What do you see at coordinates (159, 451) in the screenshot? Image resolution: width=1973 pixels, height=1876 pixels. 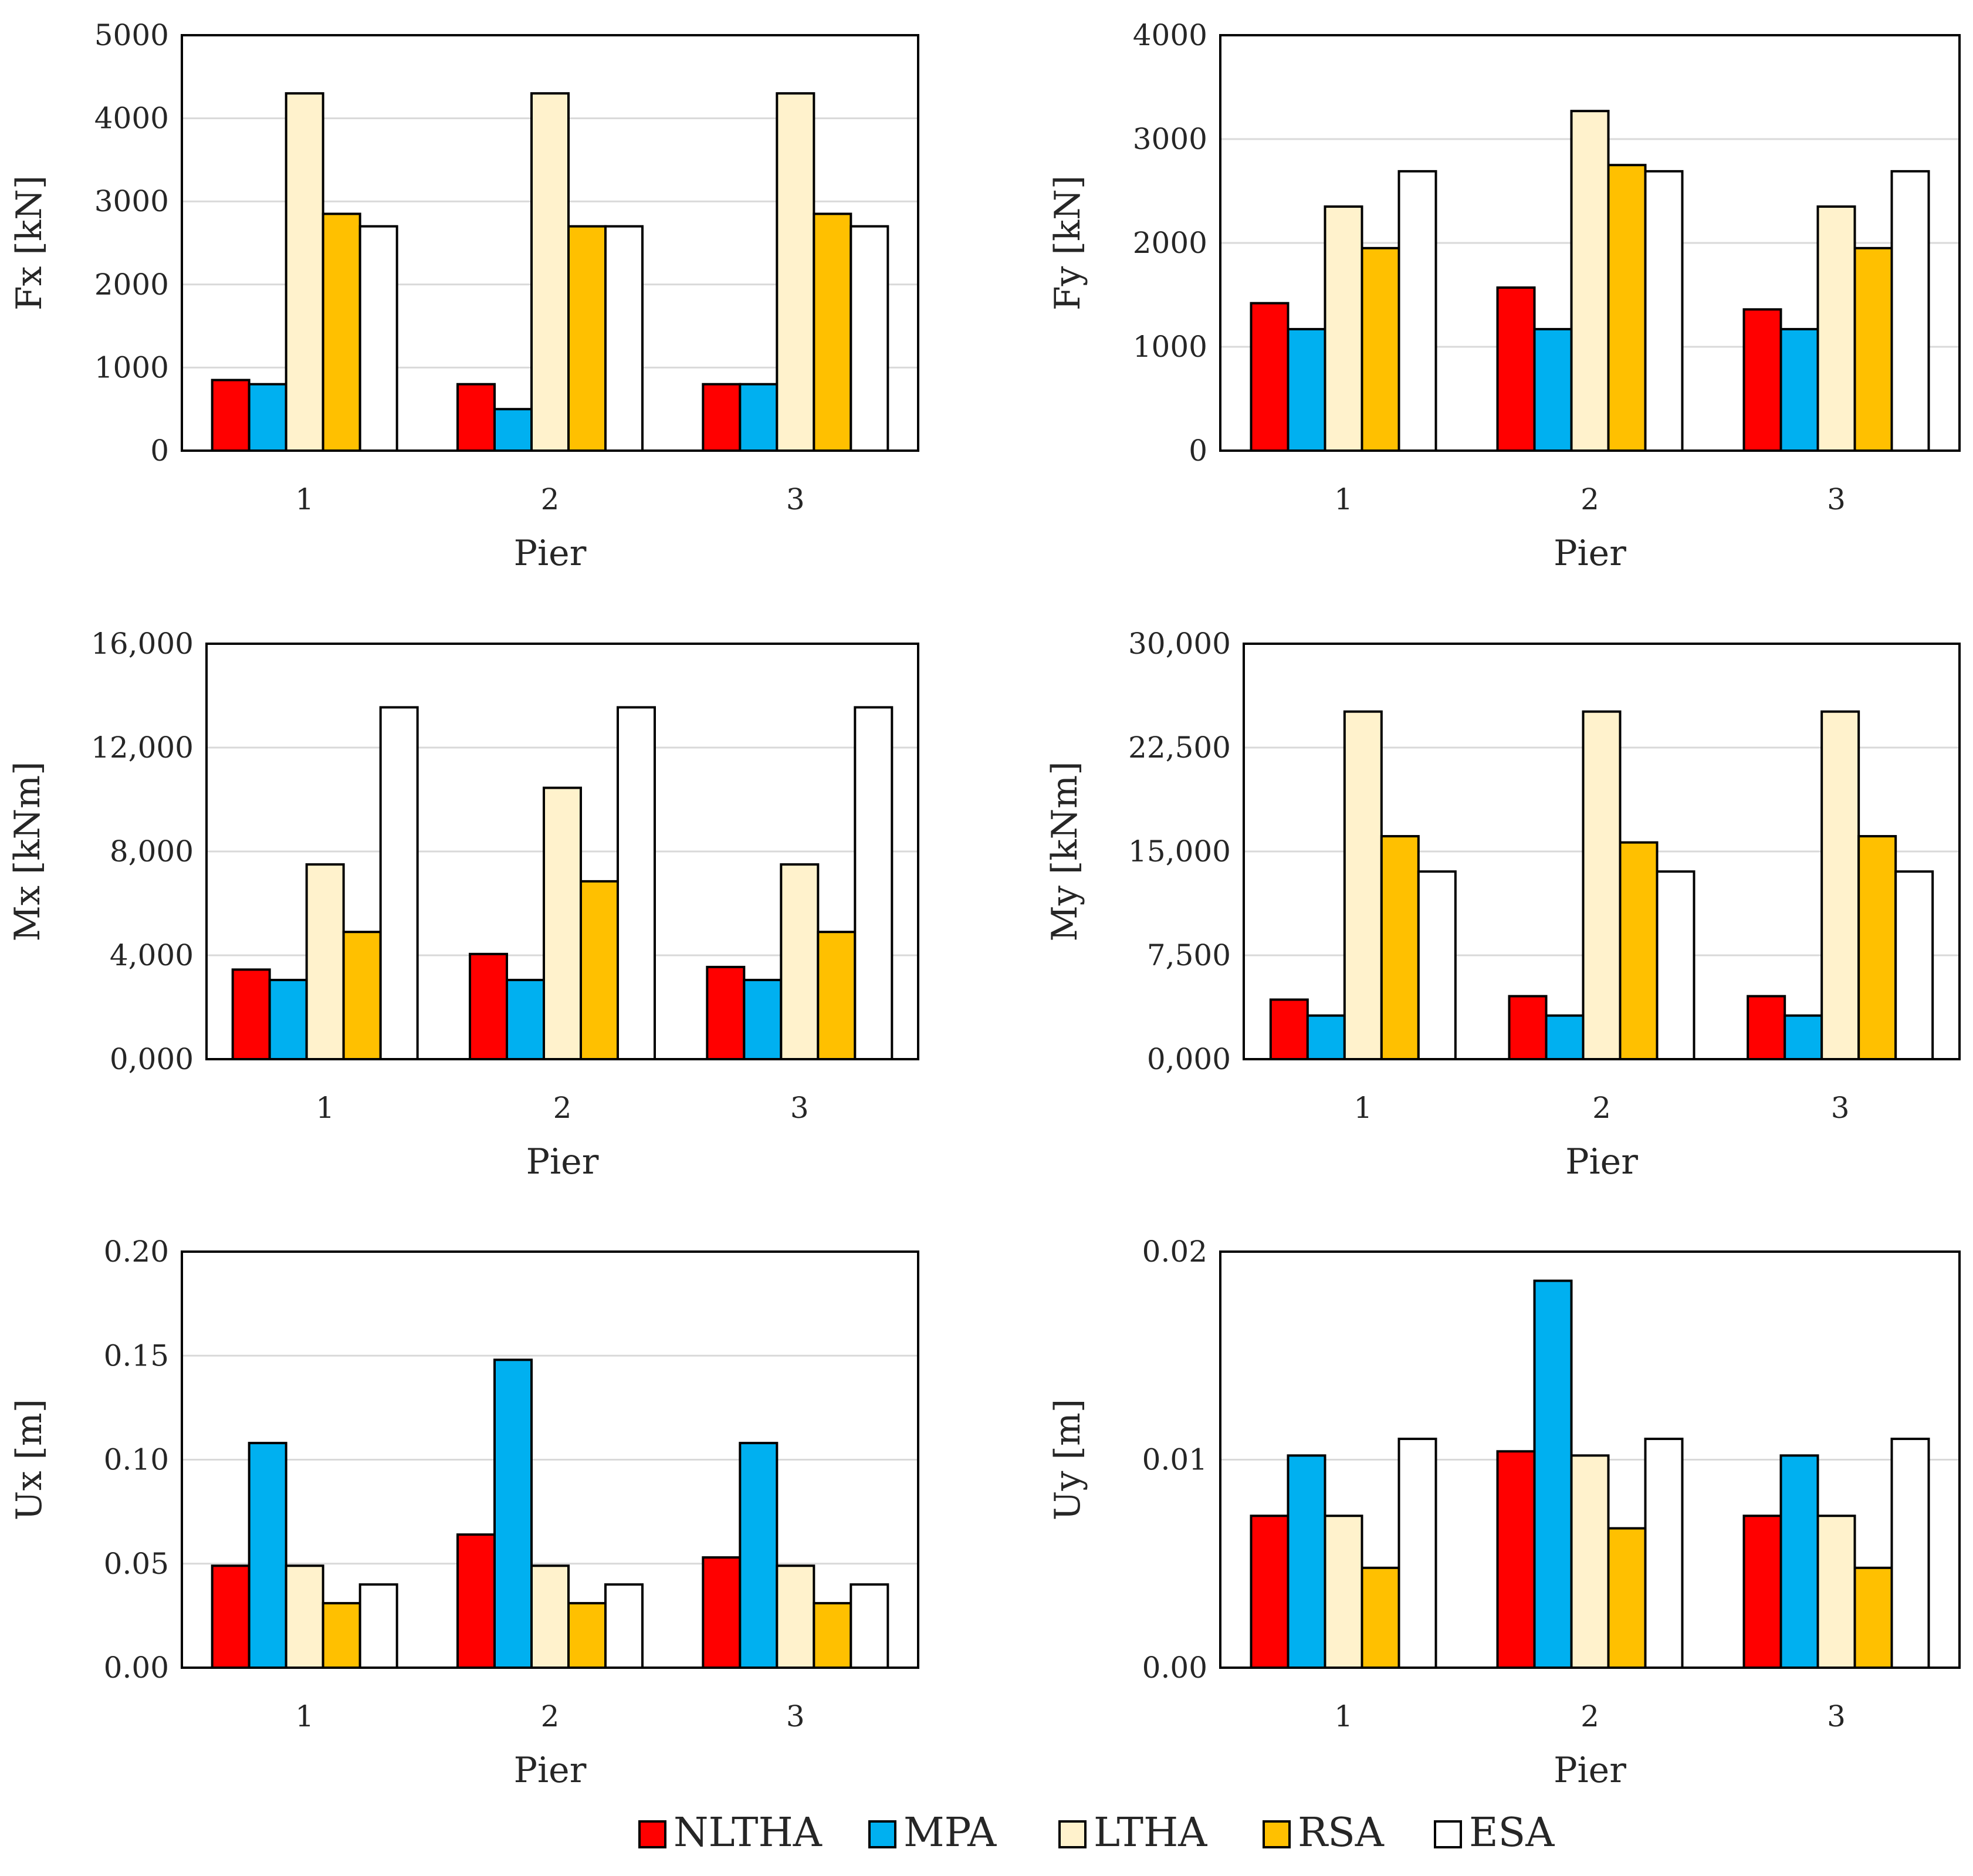 I see `y-tick-label: 0` at bounding box center [159, 451].